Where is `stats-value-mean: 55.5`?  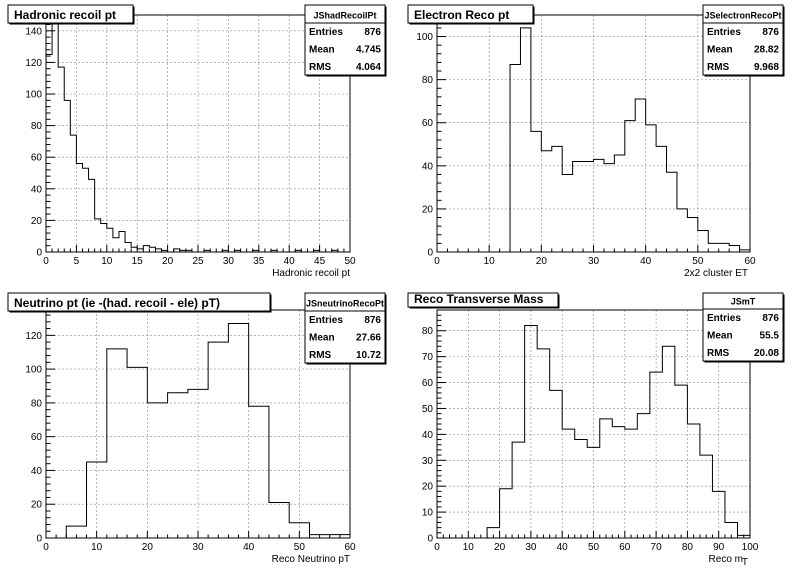 stats-value-mean: 55.5 is located at coordinates (770, 336).